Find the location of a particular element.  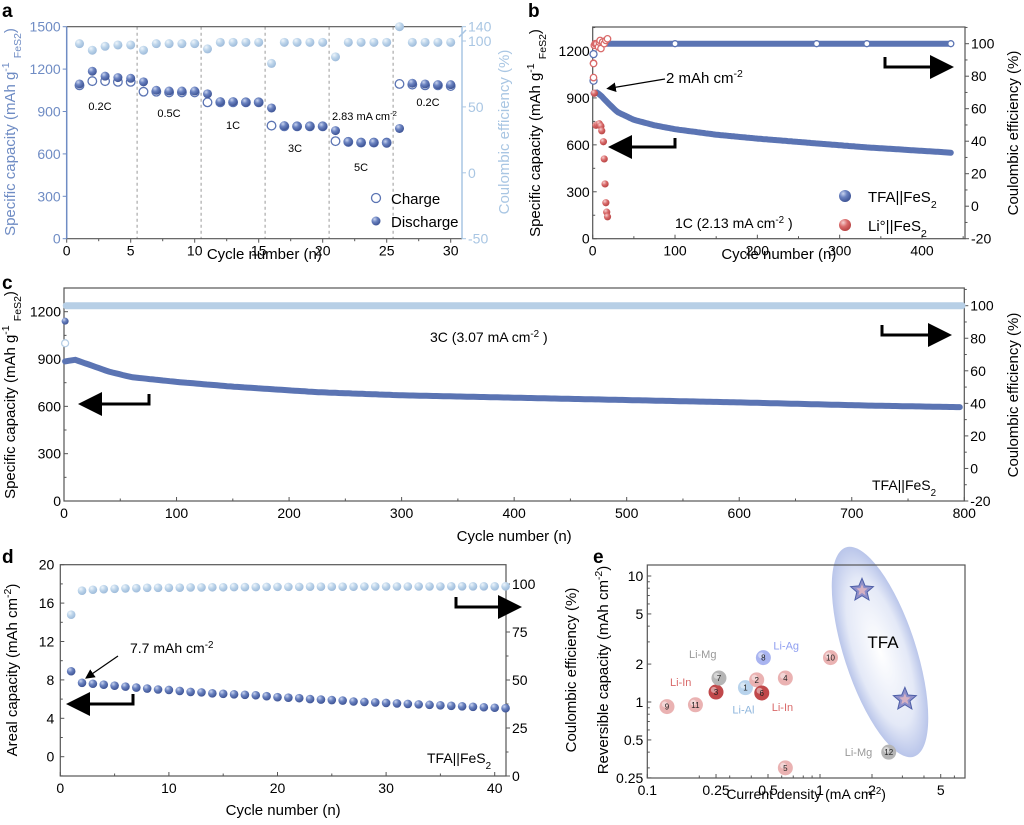

charge-point is located at coordinates (271, 125).